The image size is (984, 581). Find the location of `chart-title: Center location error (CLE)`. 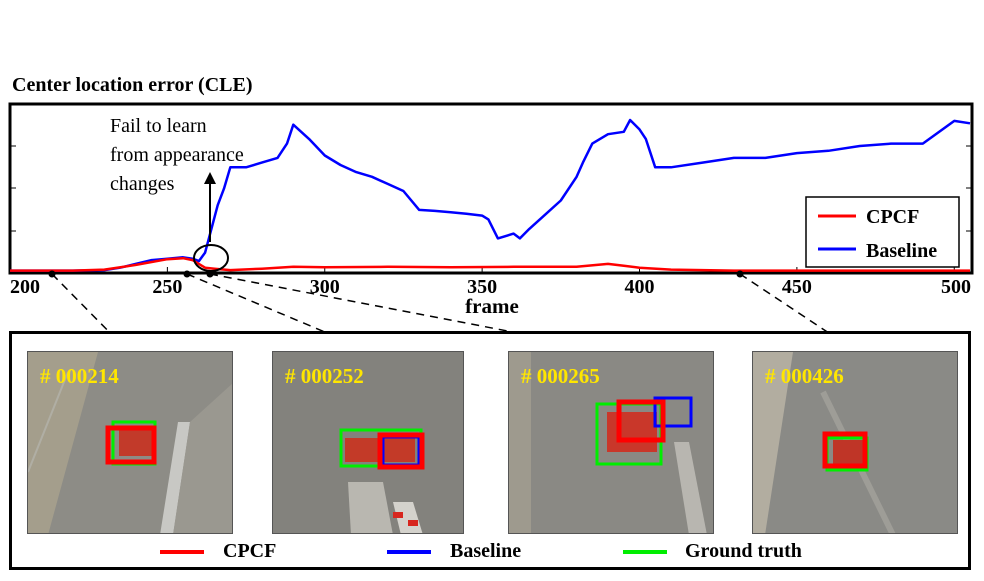

chart-title: Center location error (CLE) is located at coordinates (132, 85).